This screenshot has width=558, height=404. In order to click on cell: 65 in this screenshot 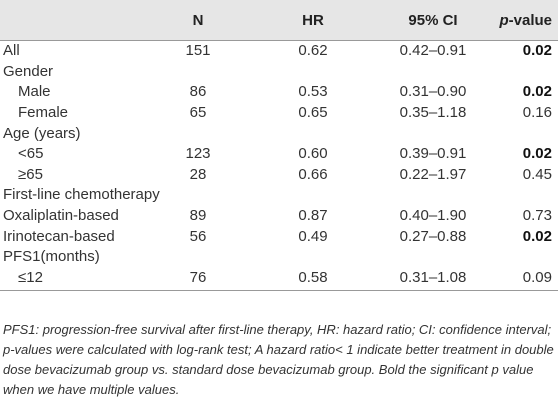, I will do `click(198, 113)`.